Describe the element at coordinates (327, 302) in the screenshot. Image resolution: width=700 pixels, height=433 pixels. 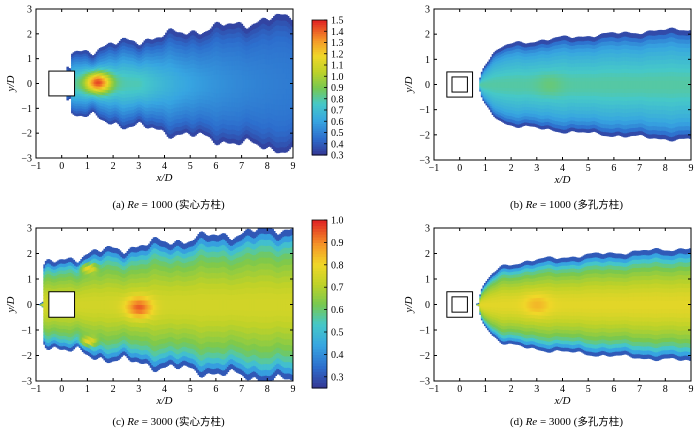
I see `colorbar: 0.3 0.4 0.5 0.6 0.7 0.8 0.9 1.0` at that location.